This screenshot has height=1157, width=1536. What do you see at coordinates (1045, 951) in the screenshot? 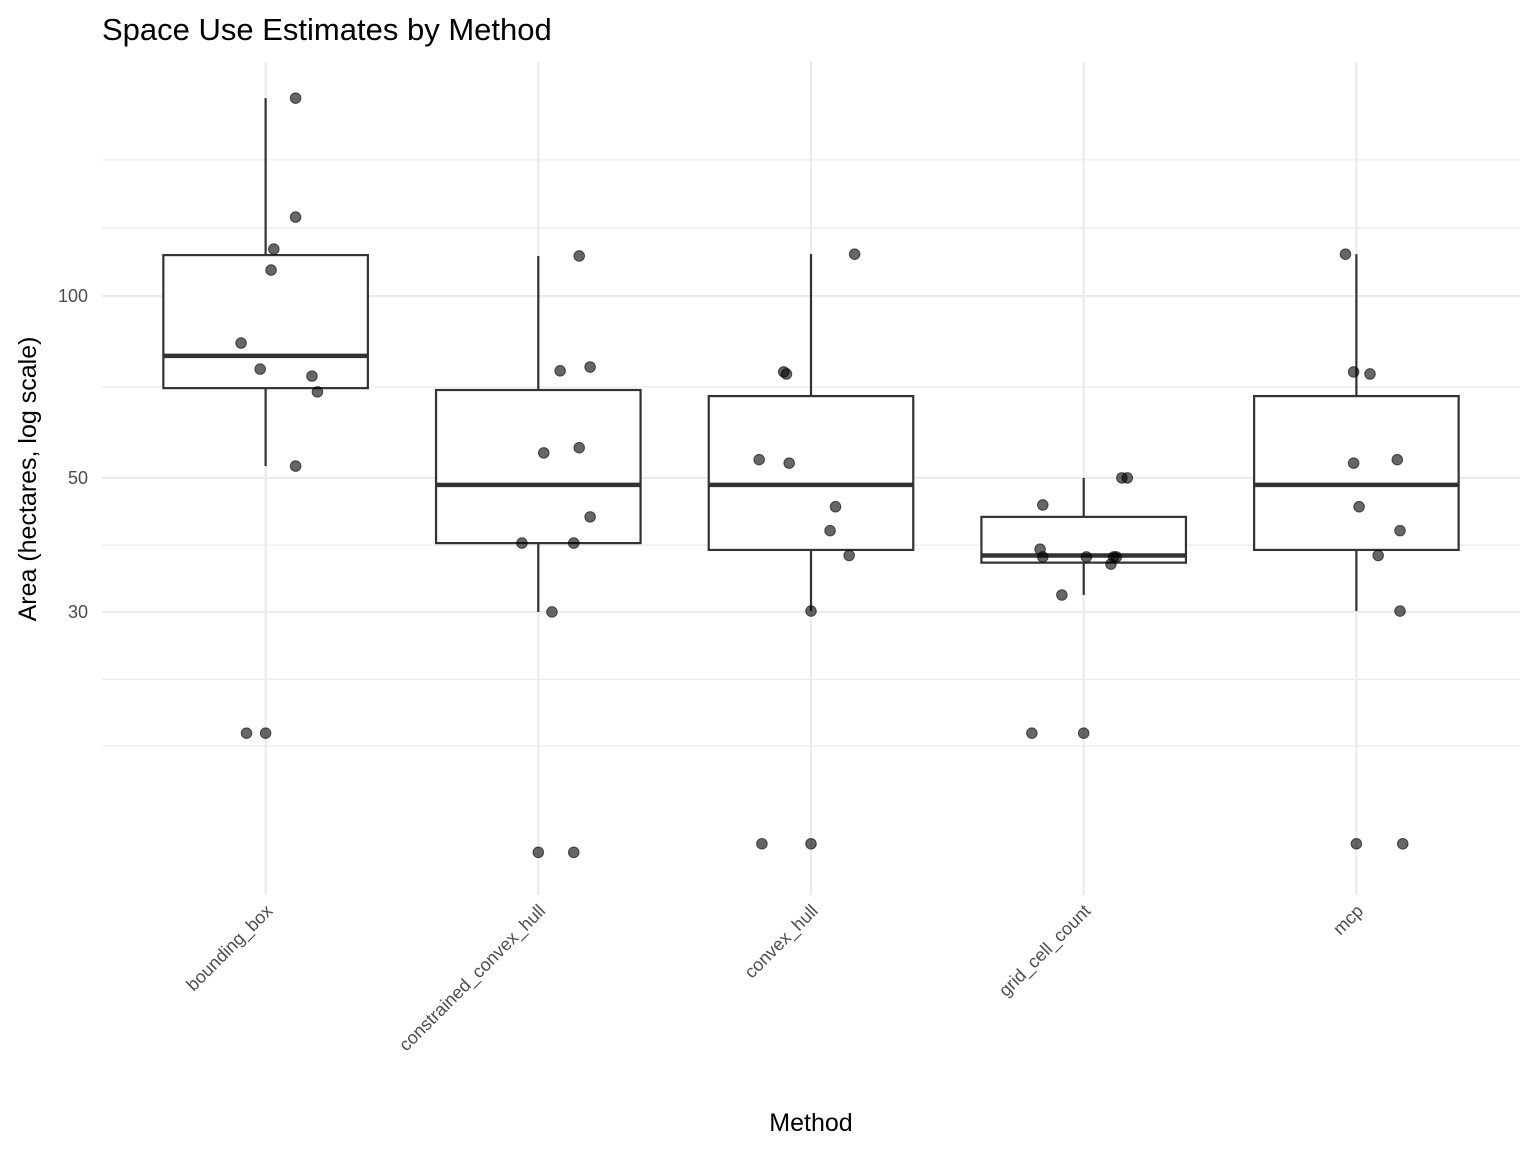
I see `x-tick-label: grid_cell_count` at bounding box center [1045, 951].